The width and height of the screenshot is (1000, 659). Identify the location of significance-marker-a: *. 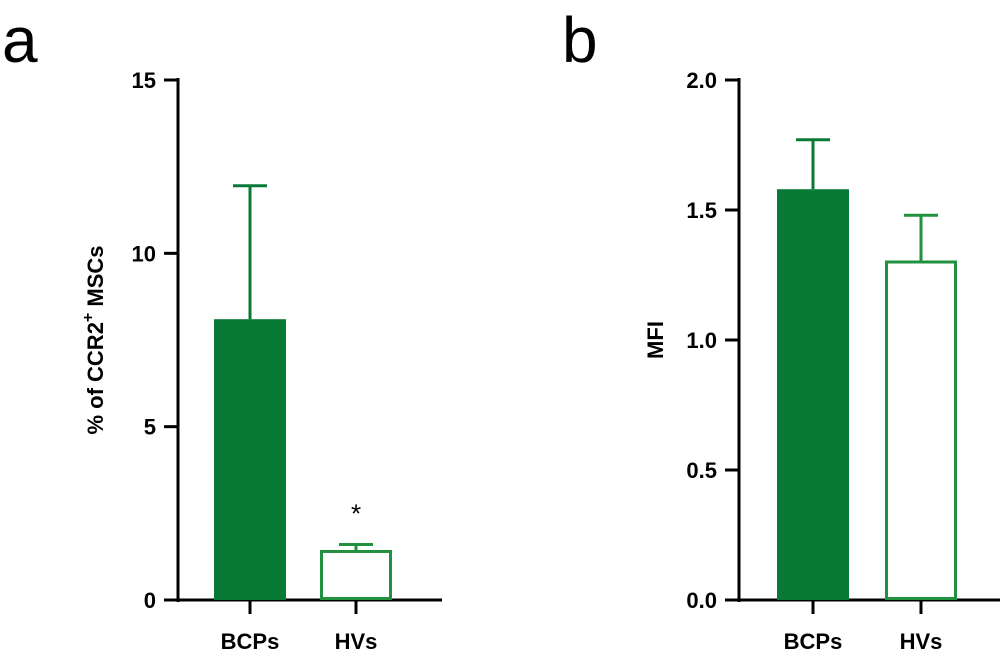
(356, 514).